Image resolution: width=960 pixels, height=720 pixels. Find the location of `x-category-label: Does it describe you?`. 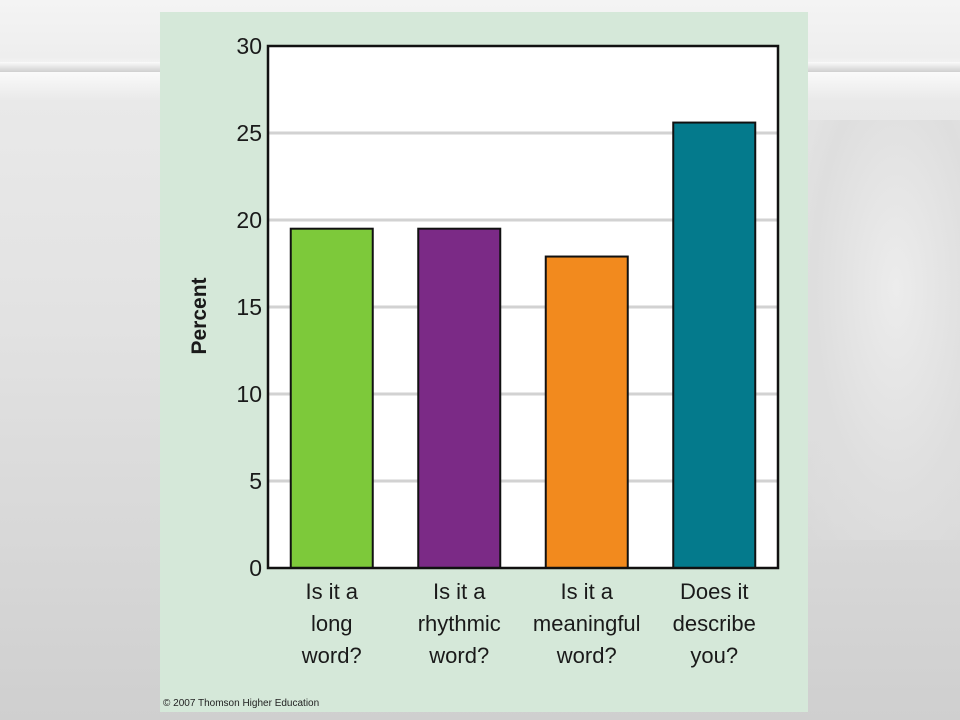

x-category-label: Does it describe you? is located at coordinates (714, 623).